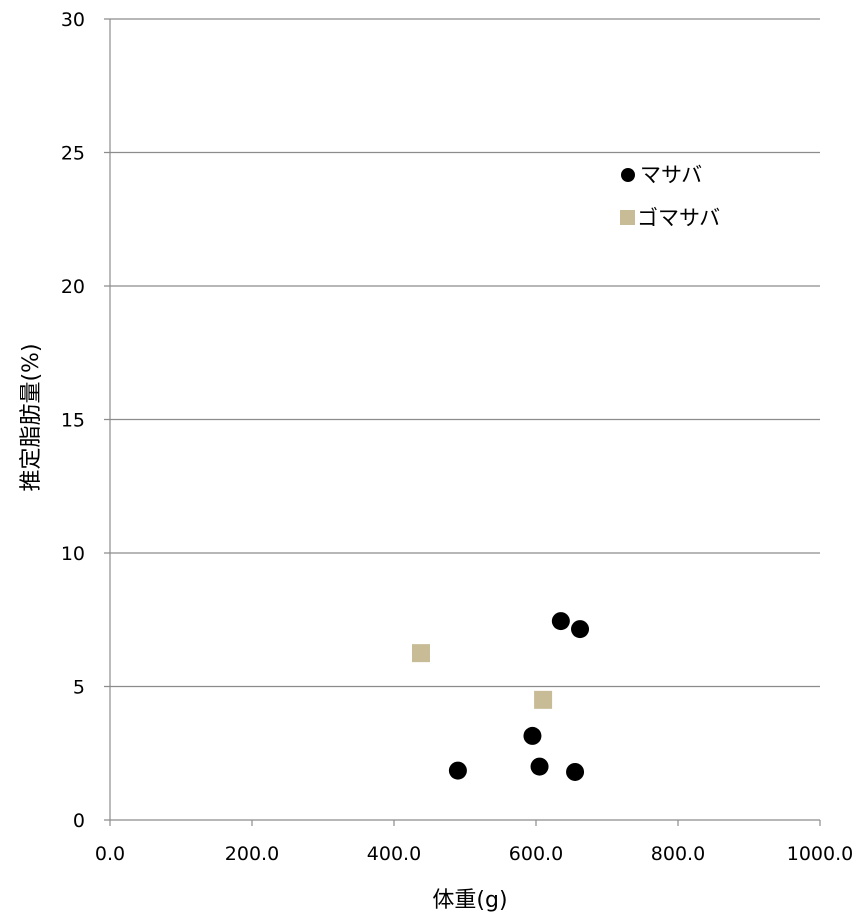 This screenshot has height=921, width=859. Describe the element at coordinates (73, 154) in the screenshot. I see `y-tick-label-5: 25` at that location.